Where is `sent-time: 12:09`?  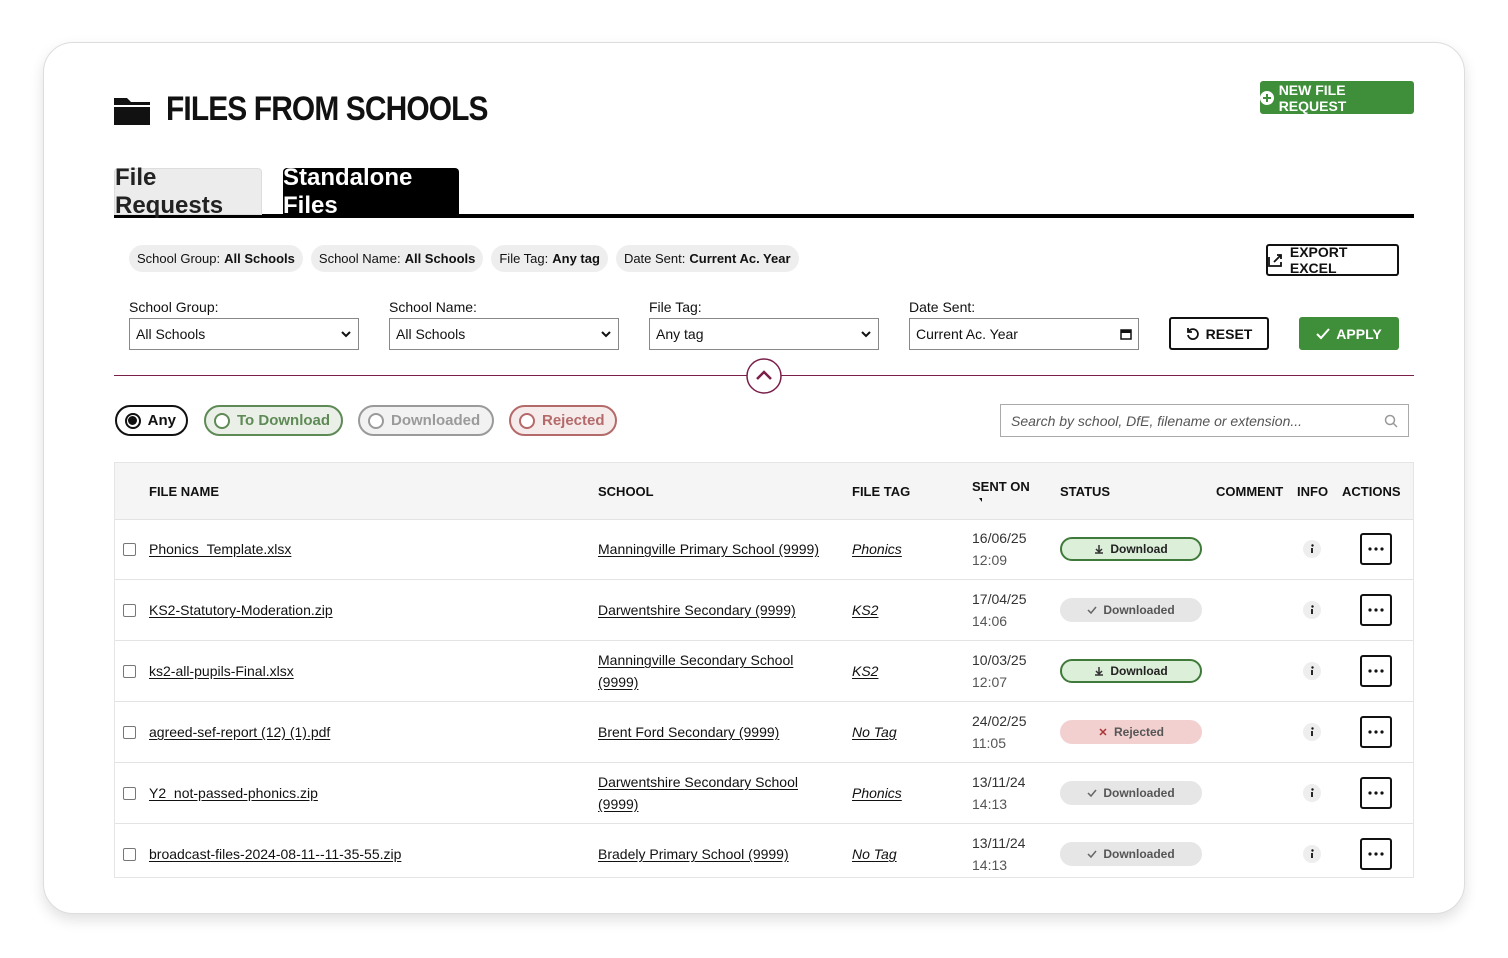 sent-time: 12:09 is located at coordinates (990, 560).